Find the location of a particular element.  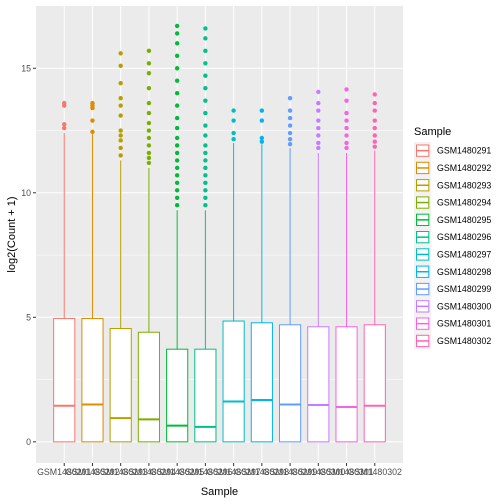

x-tick-label: GSM1480291 is located at coordinates (64, 472).